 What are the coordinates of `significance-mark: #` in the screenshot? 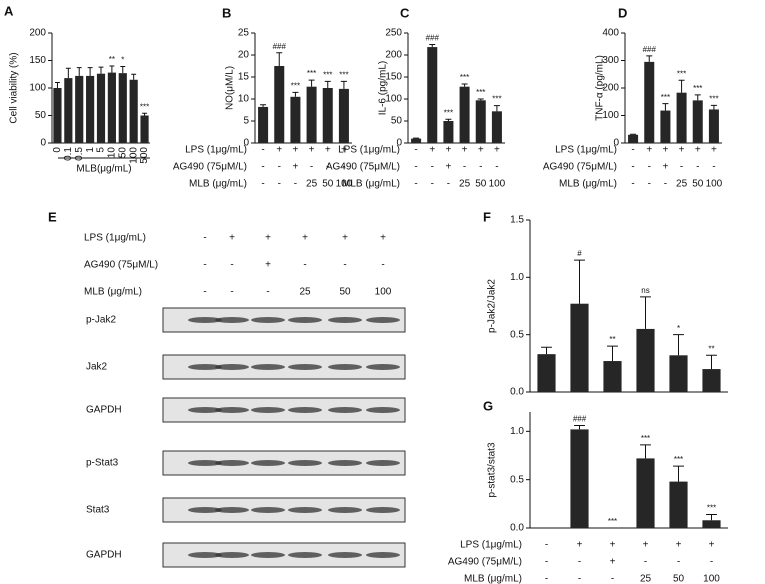 It's located at (579, 253).